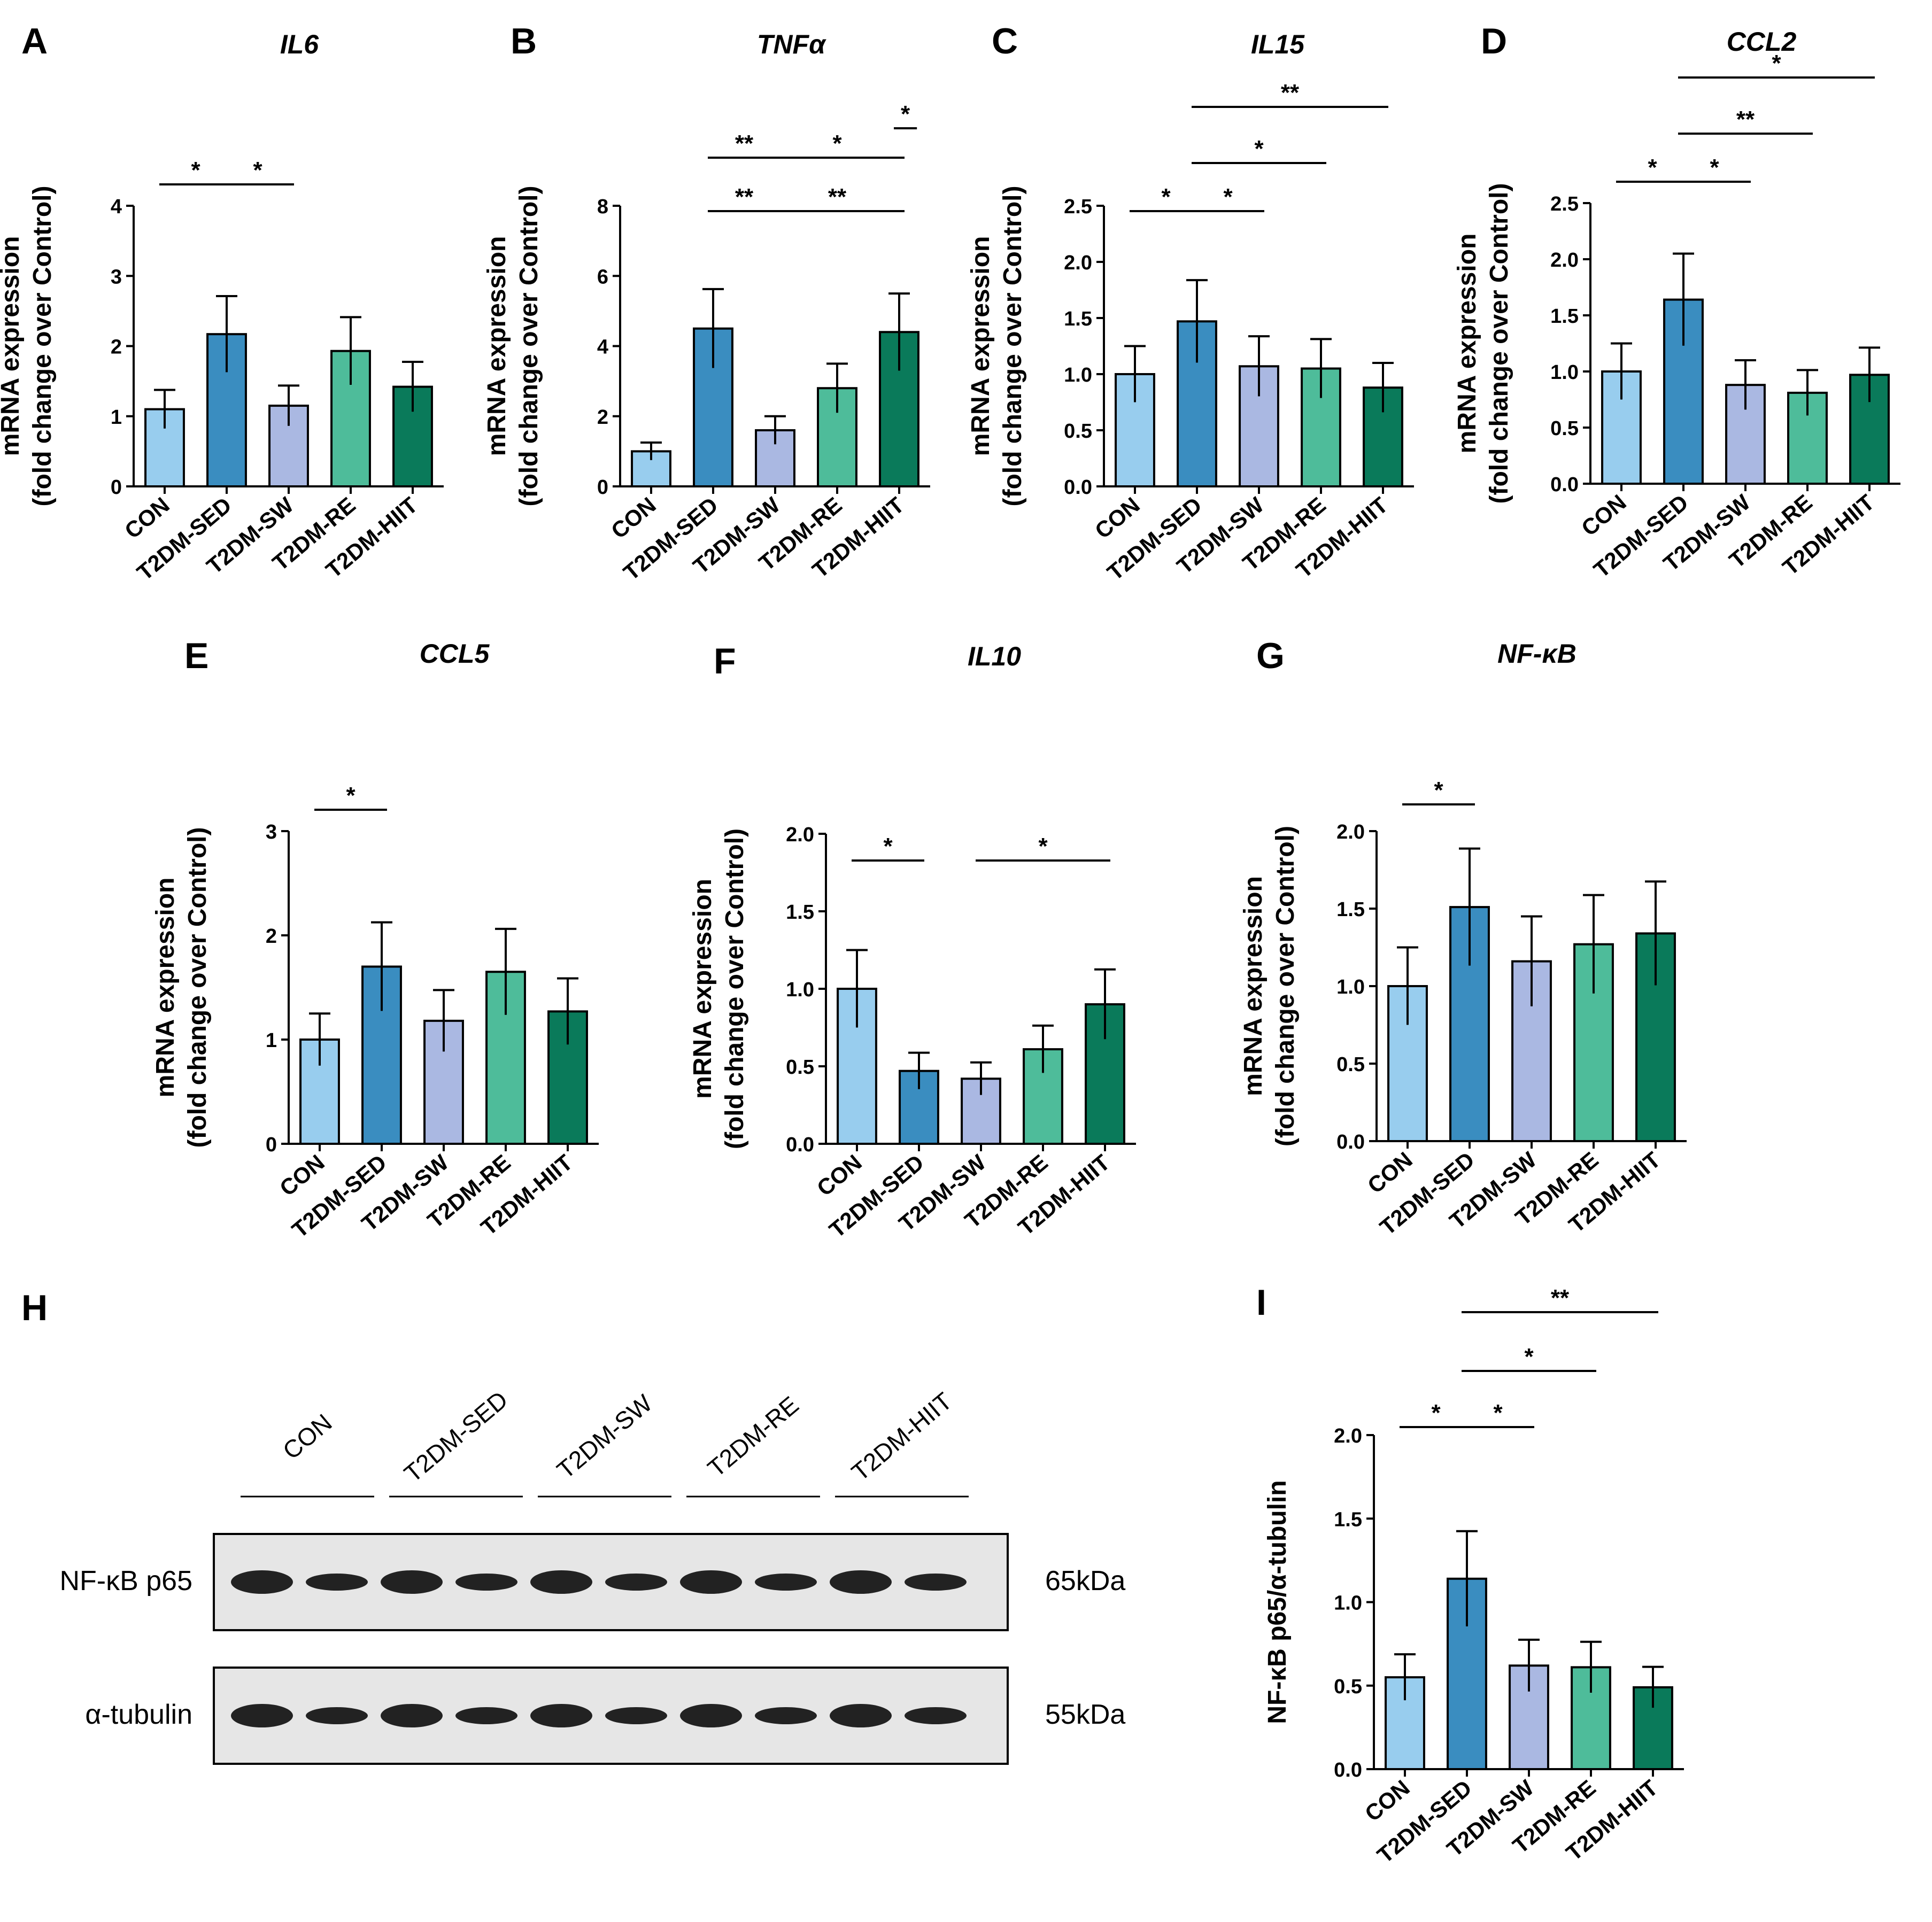  Describe the element at coordinates (116, 417) in the screenshot. I see `y-tick-label: 1` at that location.